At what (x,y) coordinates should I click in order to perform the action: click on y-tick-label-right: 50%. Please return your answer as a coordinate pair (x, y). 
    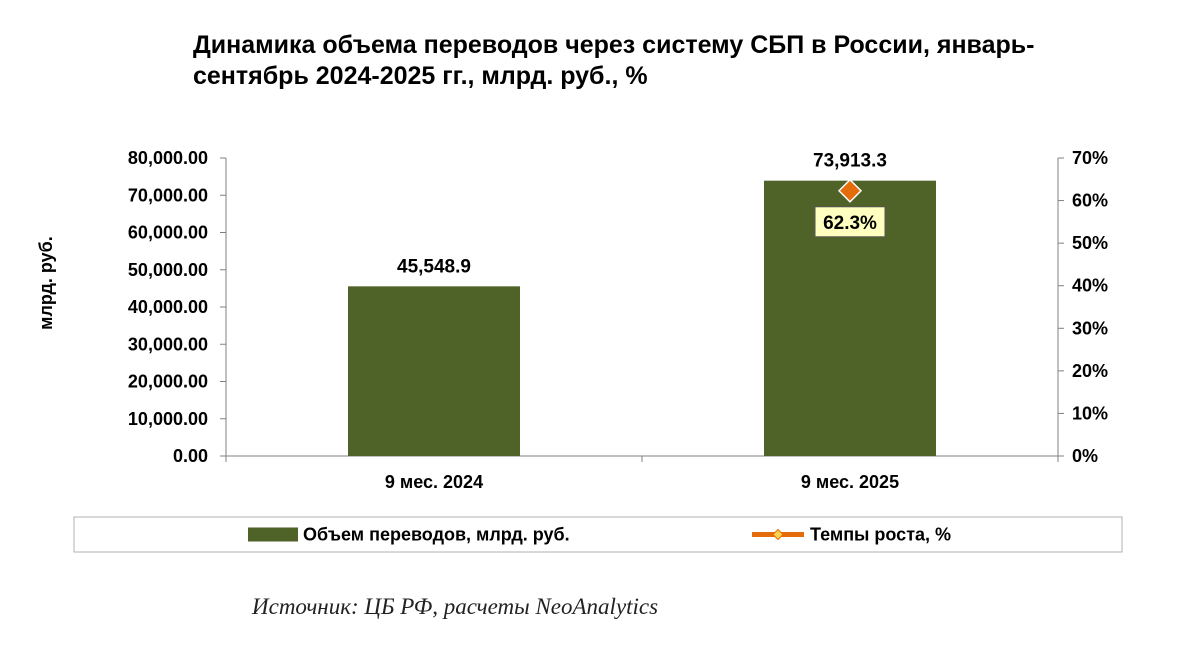
    Looking at the image, I should click on (1090, 243).